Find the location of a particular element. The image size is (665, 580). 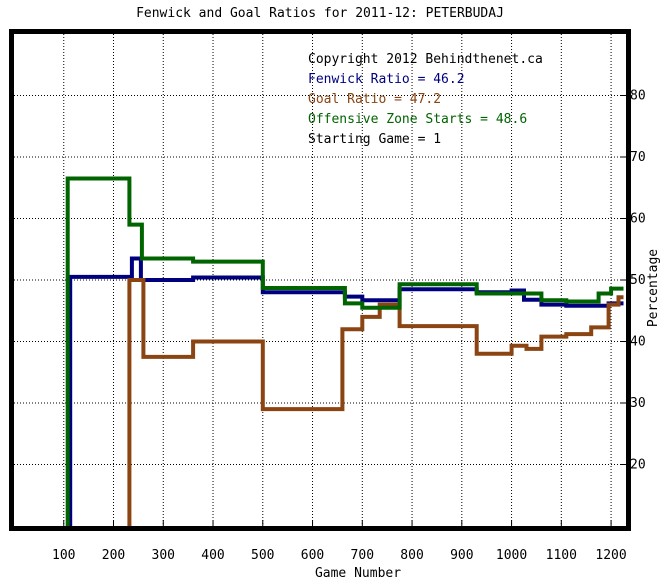

x-tick-label: 200 is located at coordinates (113, 555).